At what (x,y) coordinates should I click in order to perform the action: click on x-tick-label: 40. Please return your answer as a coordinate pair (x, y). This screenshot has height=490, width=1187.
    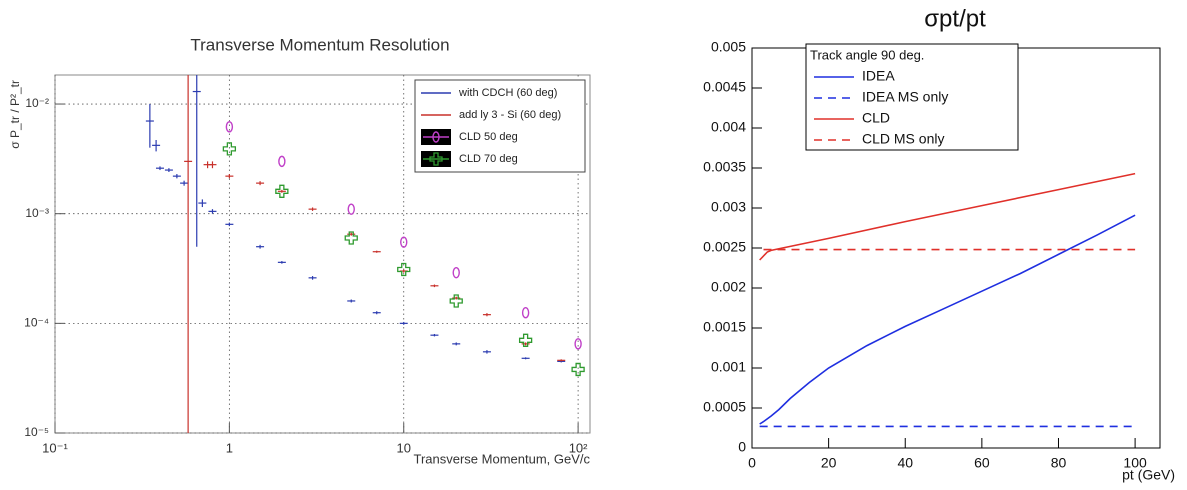
    Looking at the image, I should click on (905, 463).